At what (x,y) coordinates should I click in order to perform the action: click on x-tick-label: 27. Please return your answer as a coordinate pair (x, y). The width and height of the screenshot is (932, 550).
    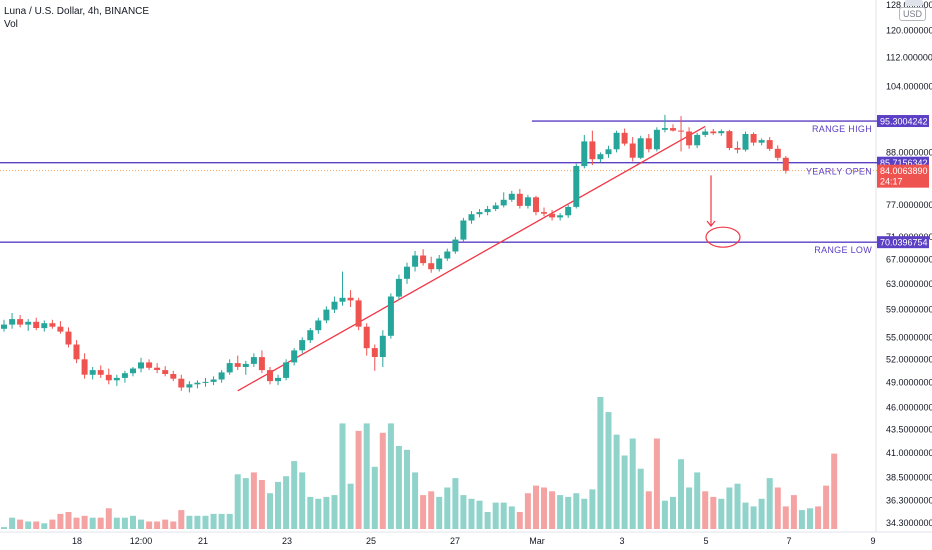
    Looking at the image, I should click on (455, 541).